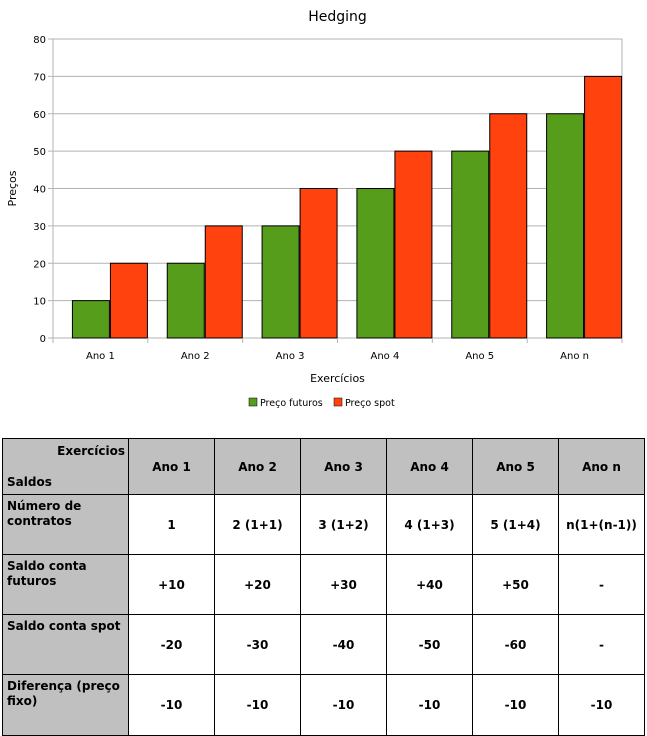 The width and height of the screenshot is (647, 736). Describe the element at coordinates (171, 524) in the screenshot. I see `table-cell: 1` at that location.